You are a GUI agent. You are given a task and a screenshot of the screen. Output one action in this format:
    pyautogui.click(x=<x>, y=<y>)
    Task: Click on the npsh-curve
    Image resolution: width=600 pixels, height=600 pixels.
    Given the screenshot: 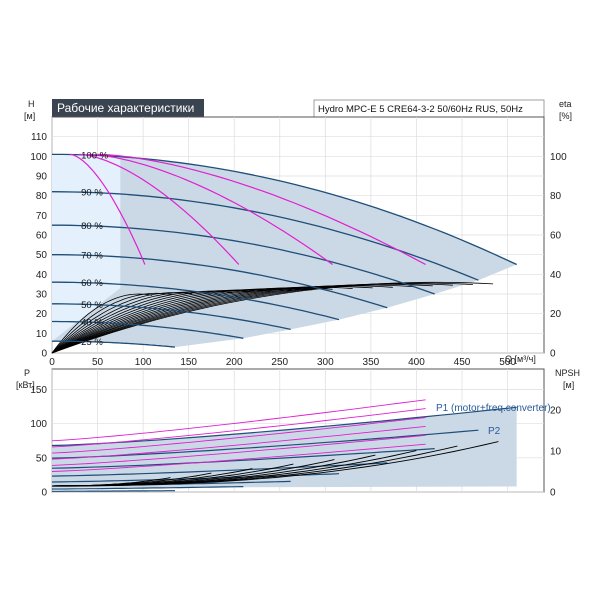 What is the action you would take?
    pyautogui.click(x=275, y=464)
    